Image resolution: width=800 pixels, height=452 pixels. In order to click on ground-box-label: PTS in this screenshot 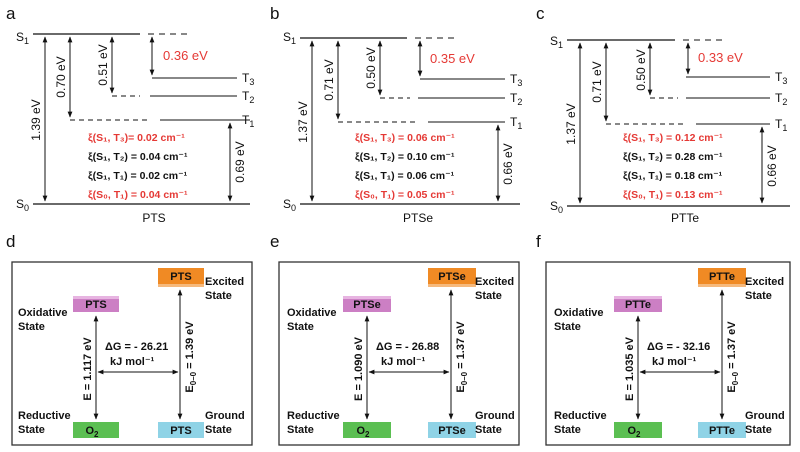, I will do `click(180, 431)`.